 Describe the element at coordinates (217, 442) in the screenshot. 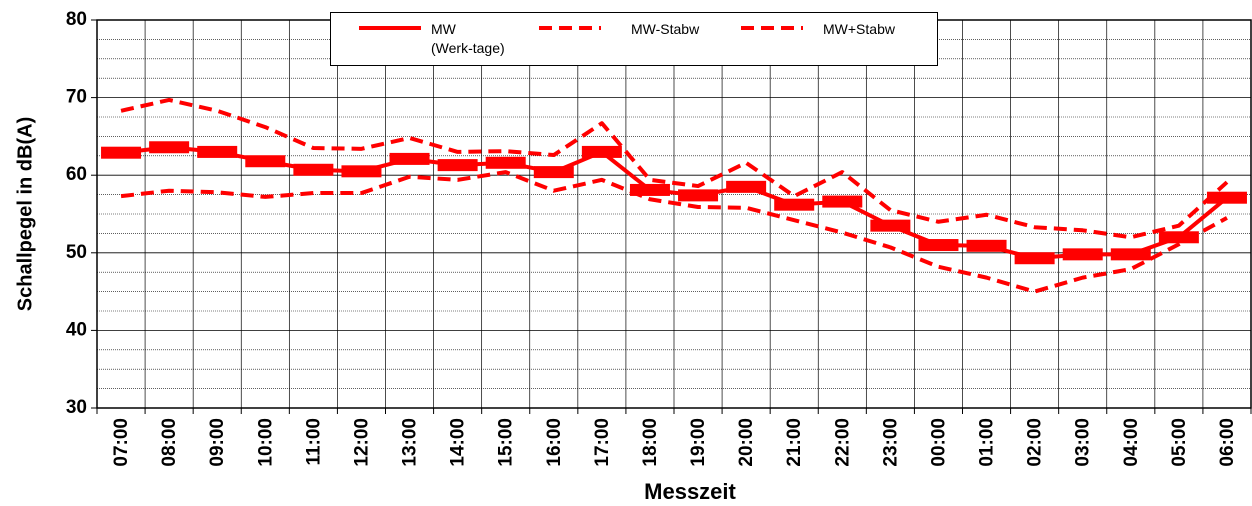

I see `x-tick-label: 09:00` at that location.